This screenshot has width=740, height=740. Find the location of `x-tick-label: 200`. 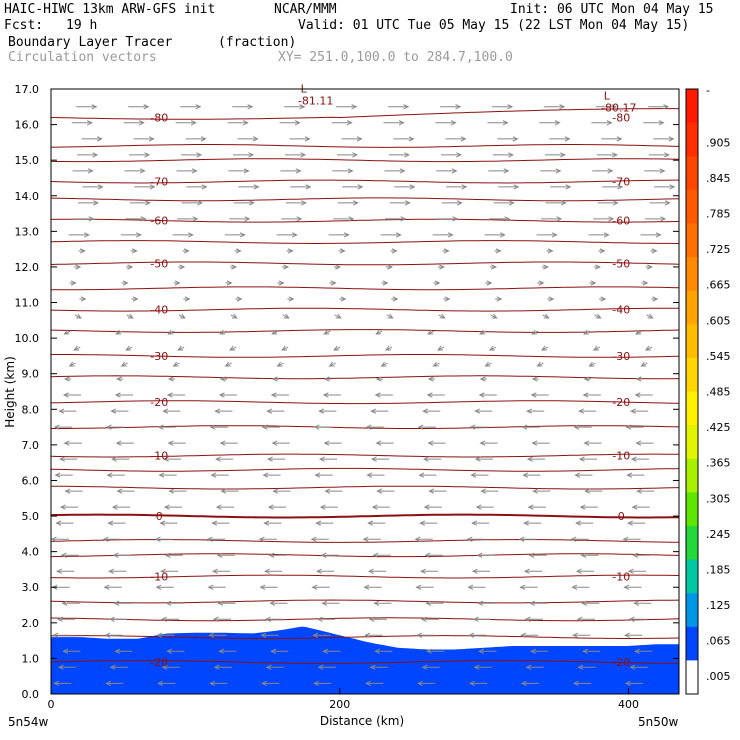

x-tick-label: 200 is located at coordinates (339, 704).